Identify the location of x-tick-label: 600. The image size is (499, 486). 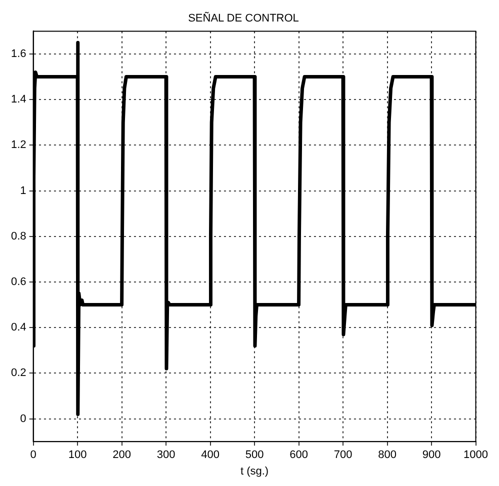
(299, 455).